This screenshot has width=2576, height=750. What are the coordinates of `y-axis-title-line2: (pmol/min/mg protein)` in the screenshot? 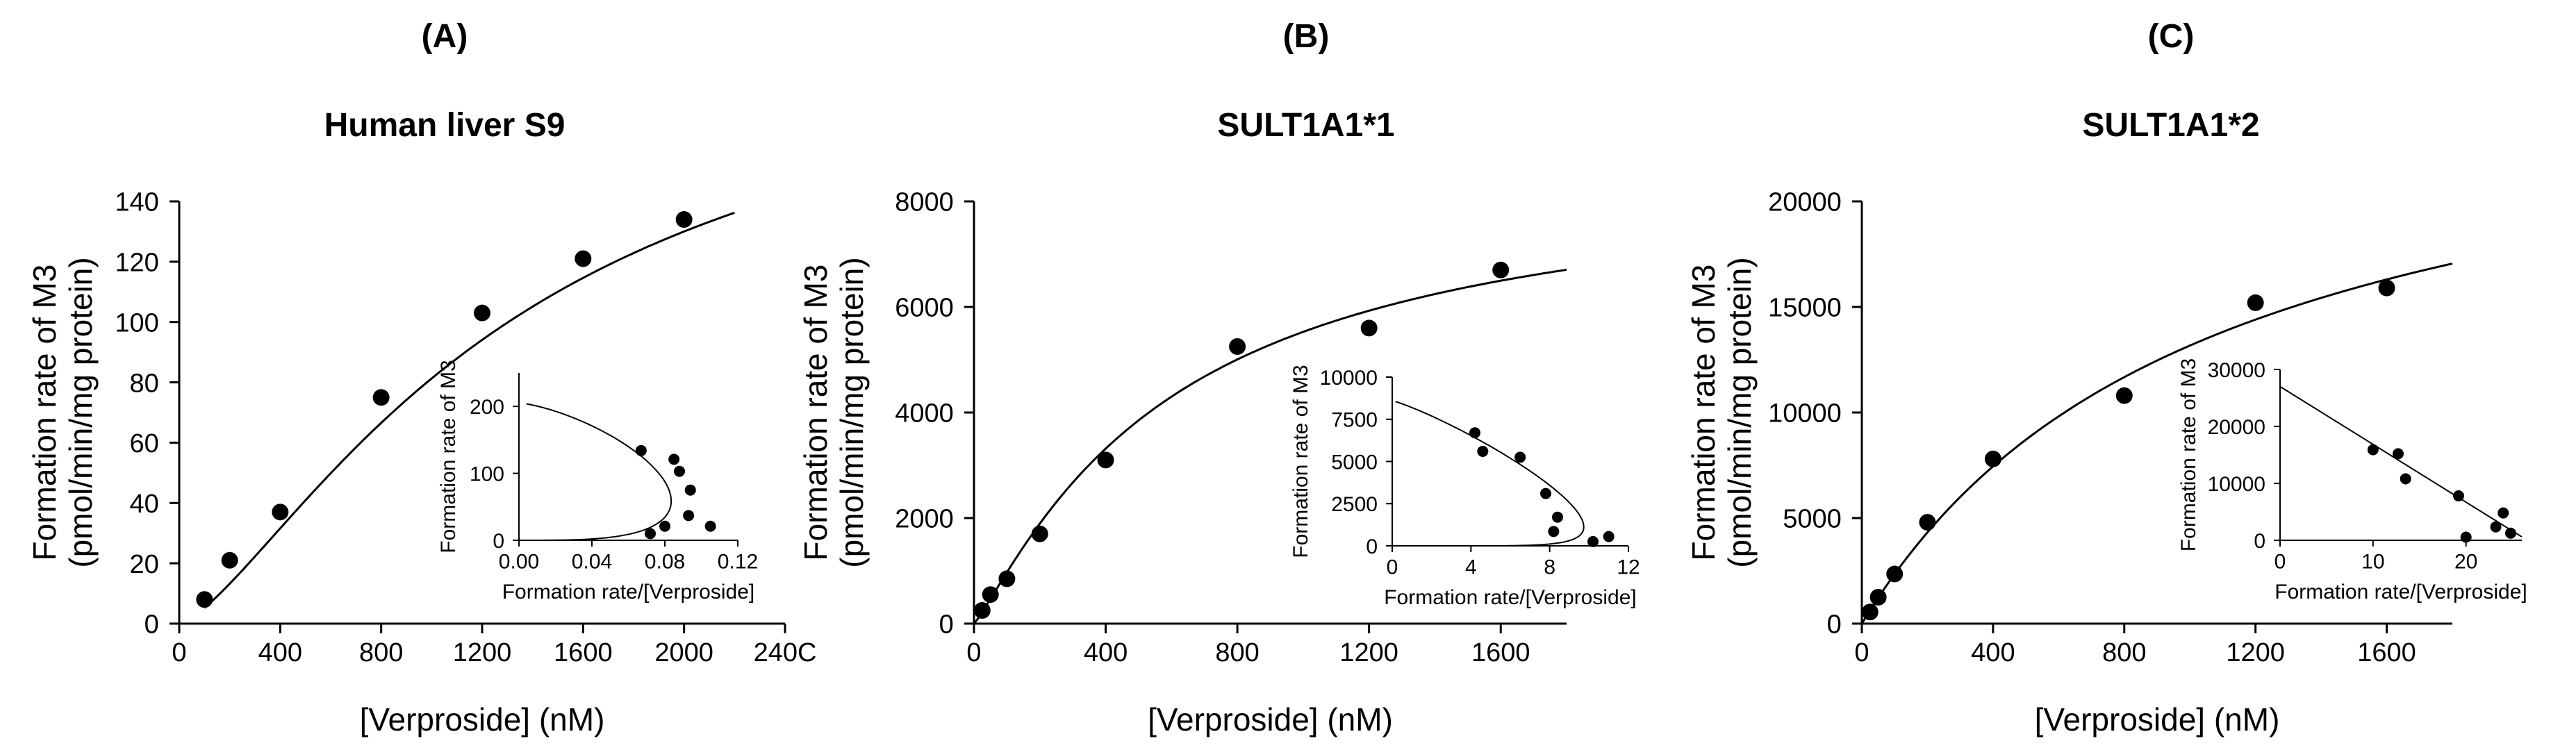 It's located at (852, 412).